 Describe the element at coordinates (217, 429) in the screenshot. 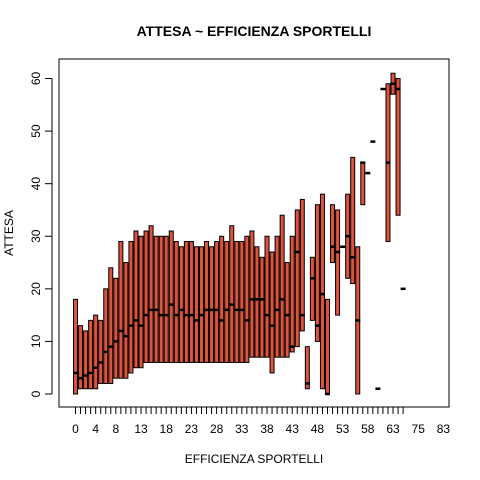

I see `x-tick-label: 28` at that location.